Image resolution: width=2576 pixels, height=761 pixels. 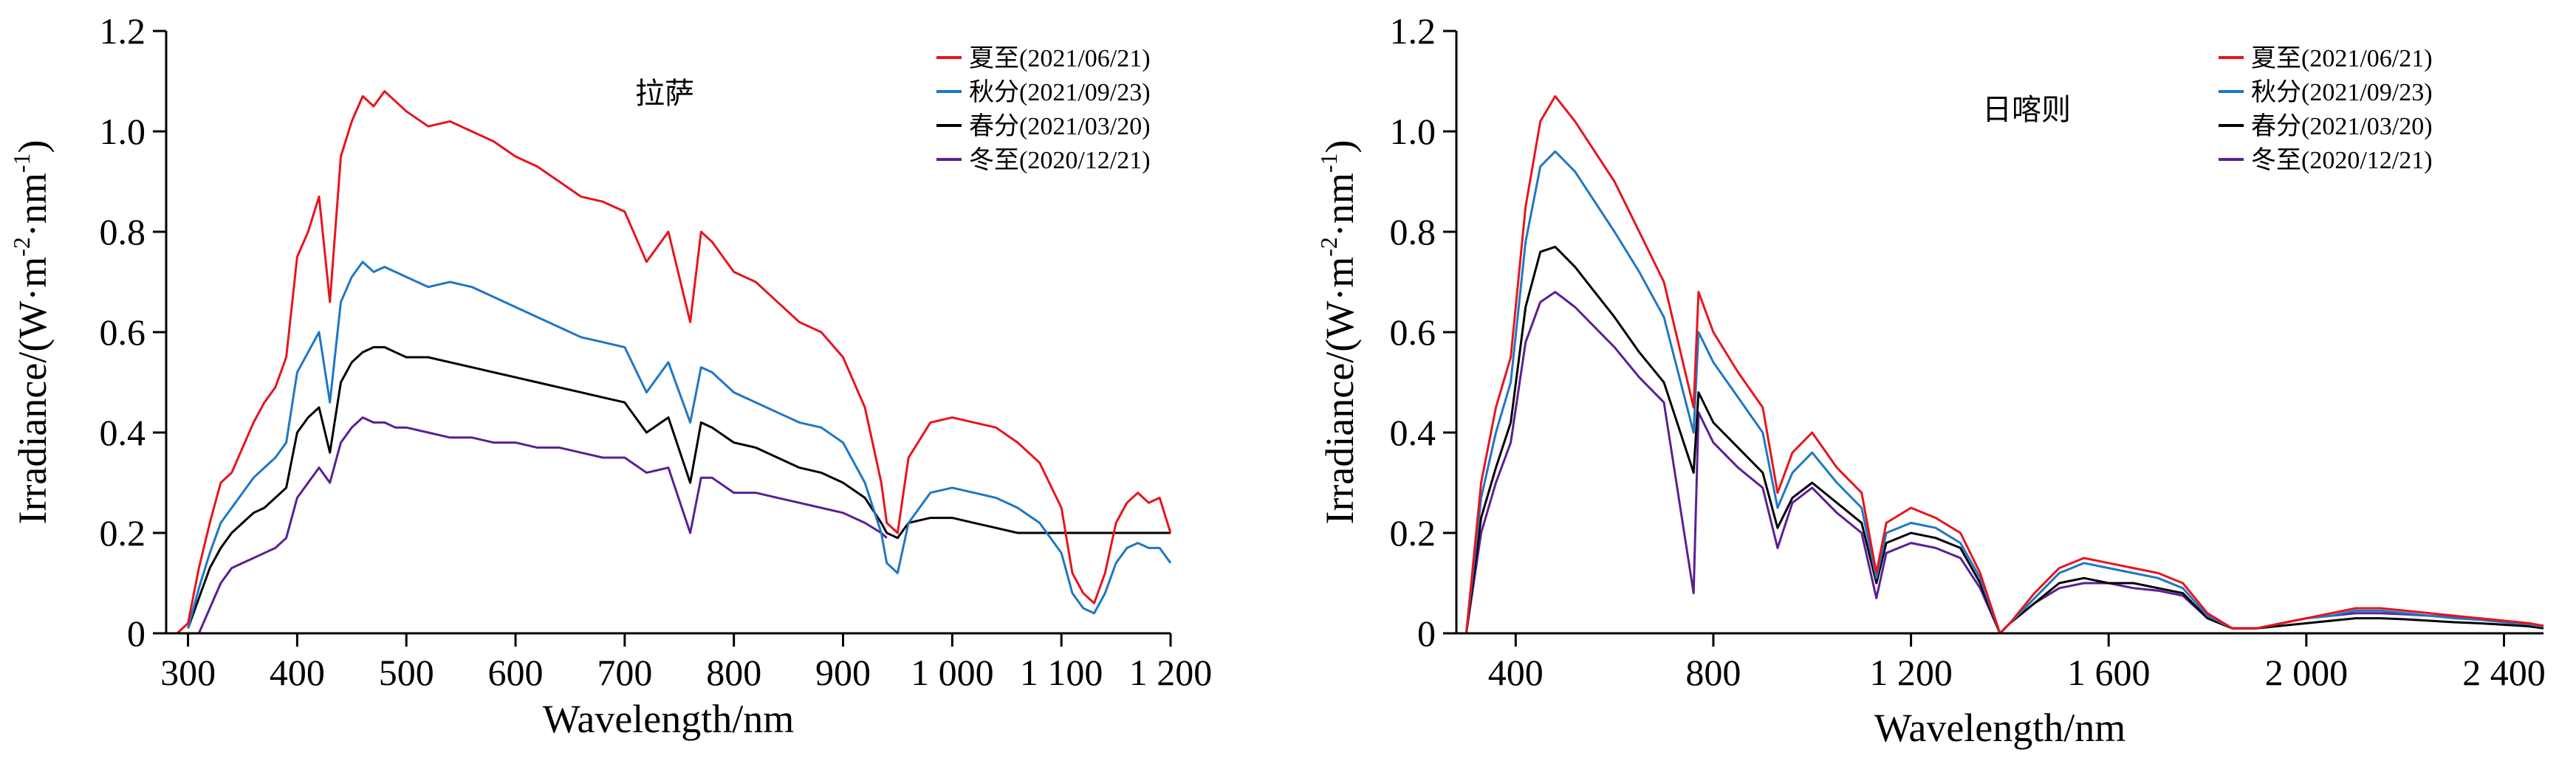 I want to click on x-tick-label: 1 100, so click(x=1061, y=672).